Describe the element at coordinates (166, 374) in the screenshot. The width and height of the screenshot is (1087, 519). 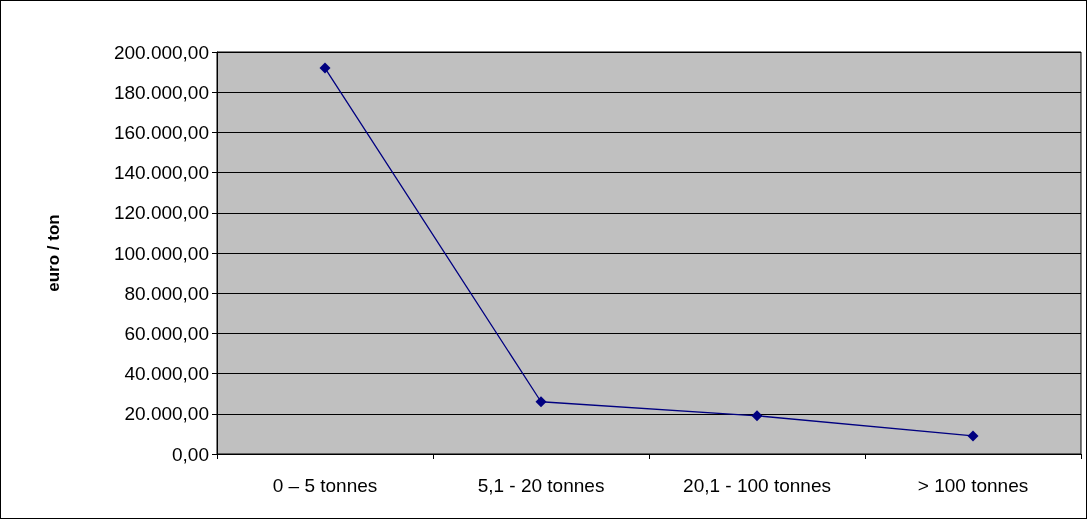
I see `y-tick-label: 40.000,00` at that location.